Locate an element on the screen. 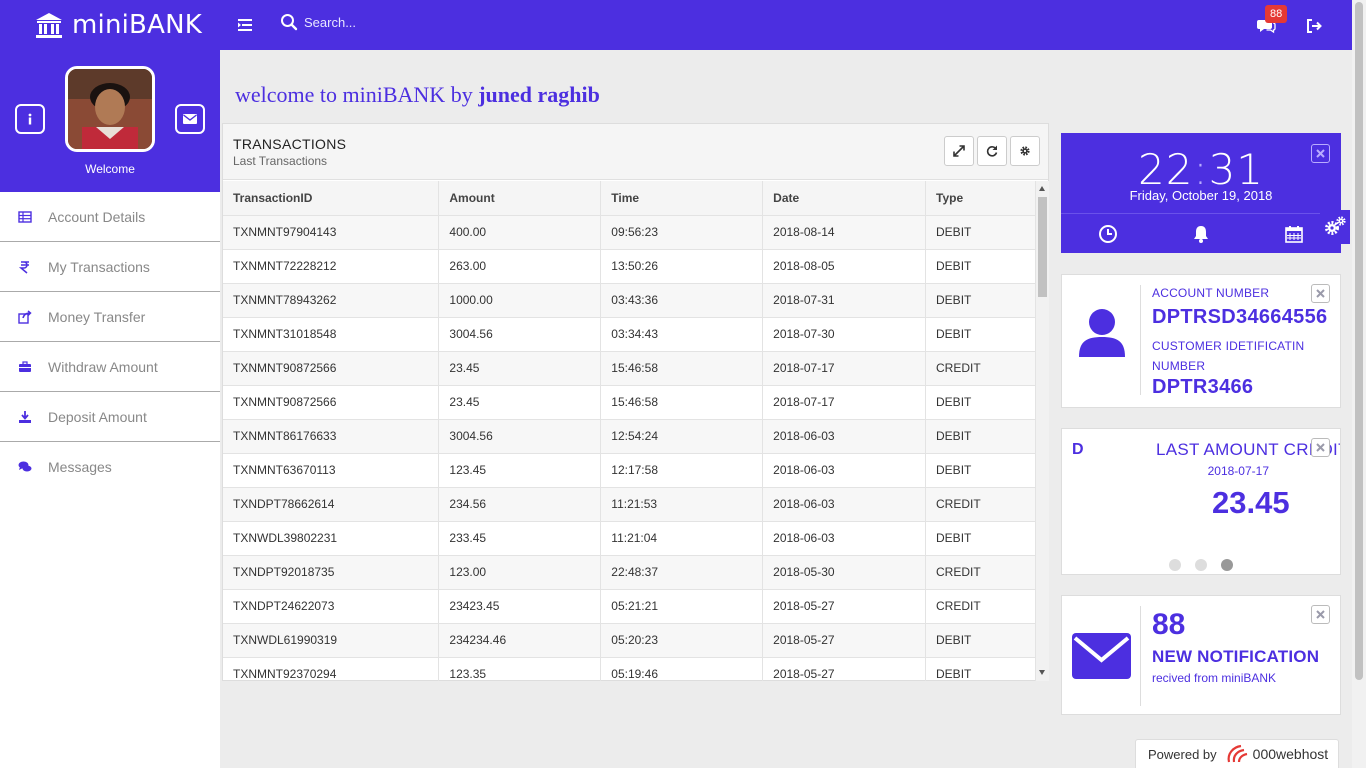 Image resolution: width=1366 pixels, height=768 pixels. theme-settings-button is located at coordinates (1335, 227).